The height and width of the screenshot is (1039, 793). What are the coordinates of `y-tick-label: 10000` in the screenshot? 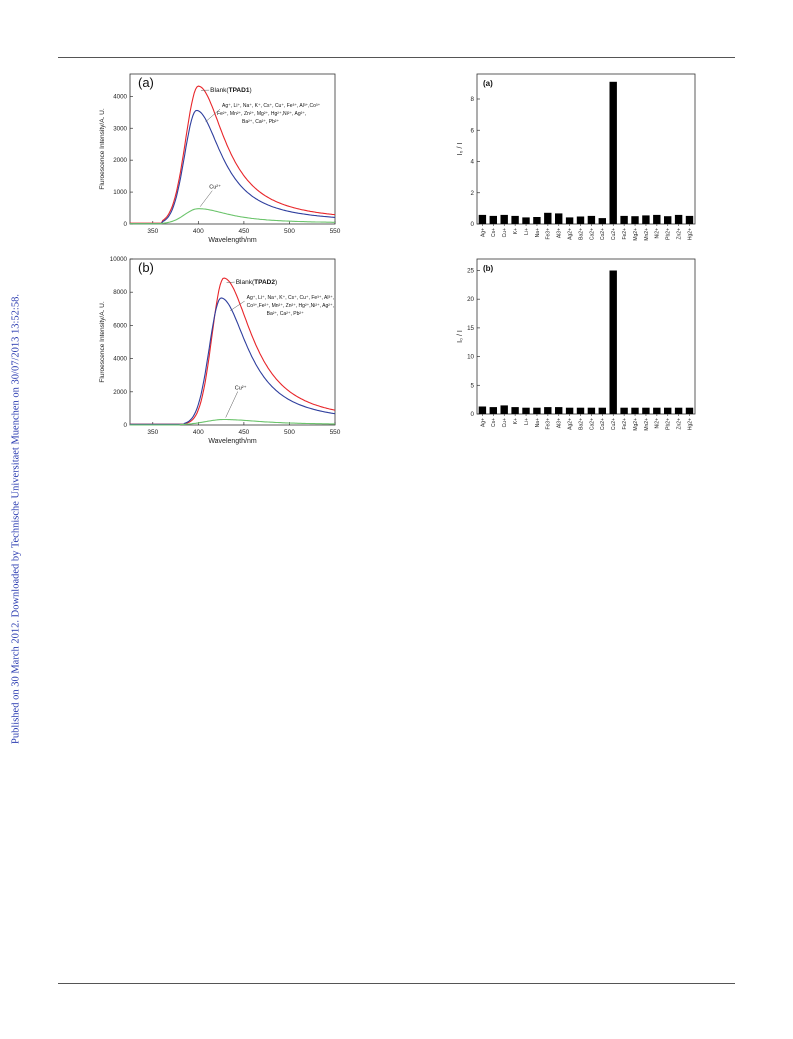 It's located at (119, 259).